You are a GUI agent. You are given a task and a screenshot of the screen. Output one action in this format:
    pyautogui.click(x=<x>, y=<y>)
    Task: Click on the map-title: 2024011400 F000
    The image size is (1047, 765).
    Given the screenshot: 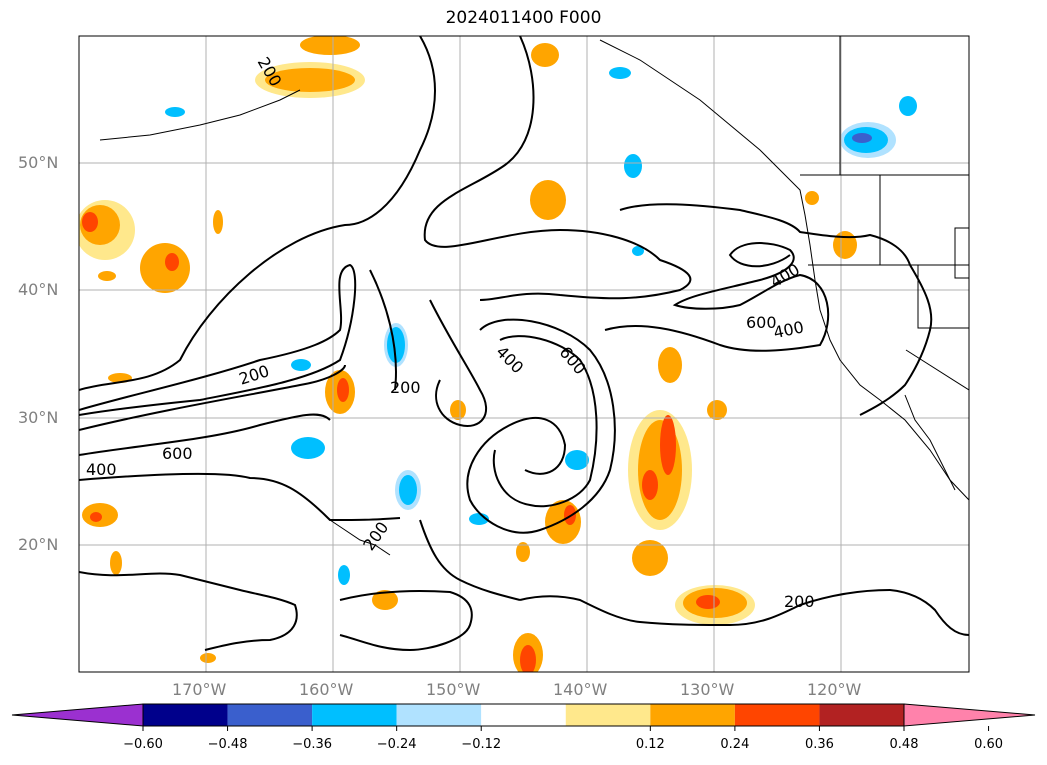 What is the action you would take?
    pyautogui.click(x=523, y=18)
    